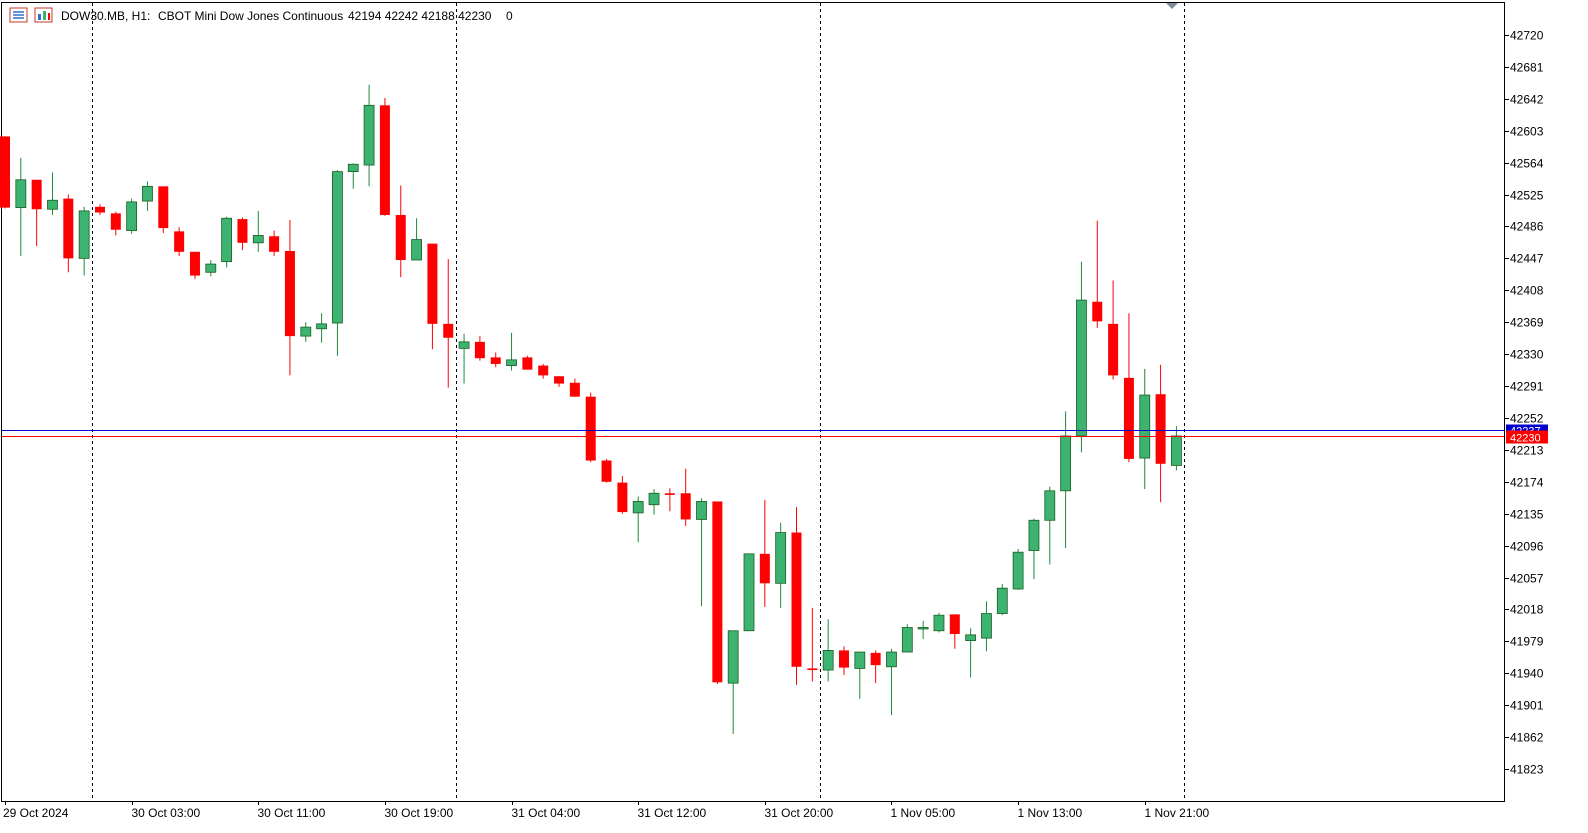 This screenshot has height=833, width=1588. What do you see at coordinates (1527, 674) in the screenshot?
I see `y-tick-label: 41940` at bounding box center [1527, 674].